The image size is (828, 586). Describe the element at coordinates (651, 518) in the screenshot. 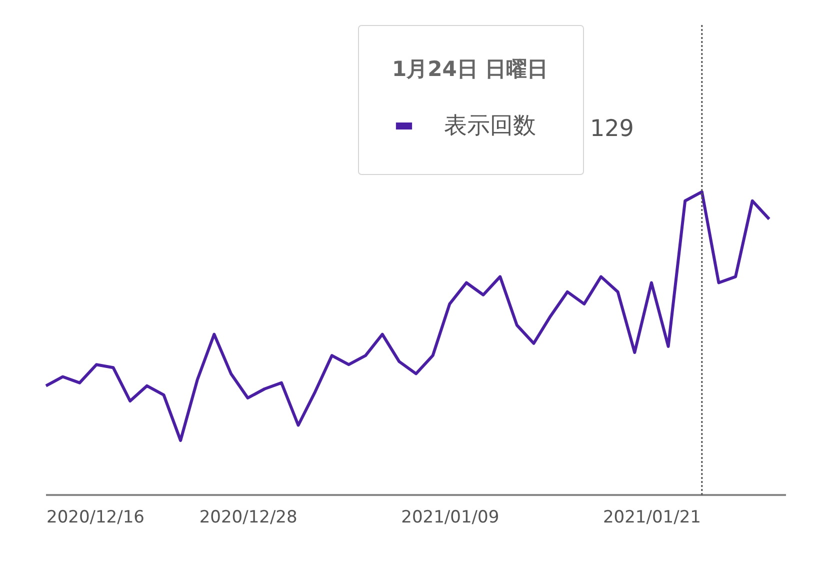

I see `x-tick-label: 2021/01/21` at that location.